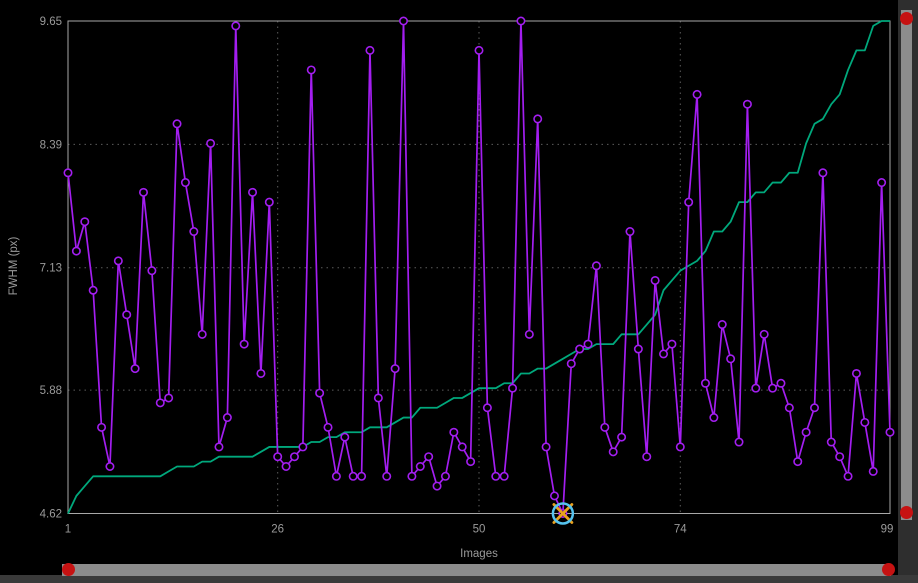  What do you see at coordinates (906, 18) in the screenshot?
I see `v-scroll-top-handle` at bounding box center [906, 18].